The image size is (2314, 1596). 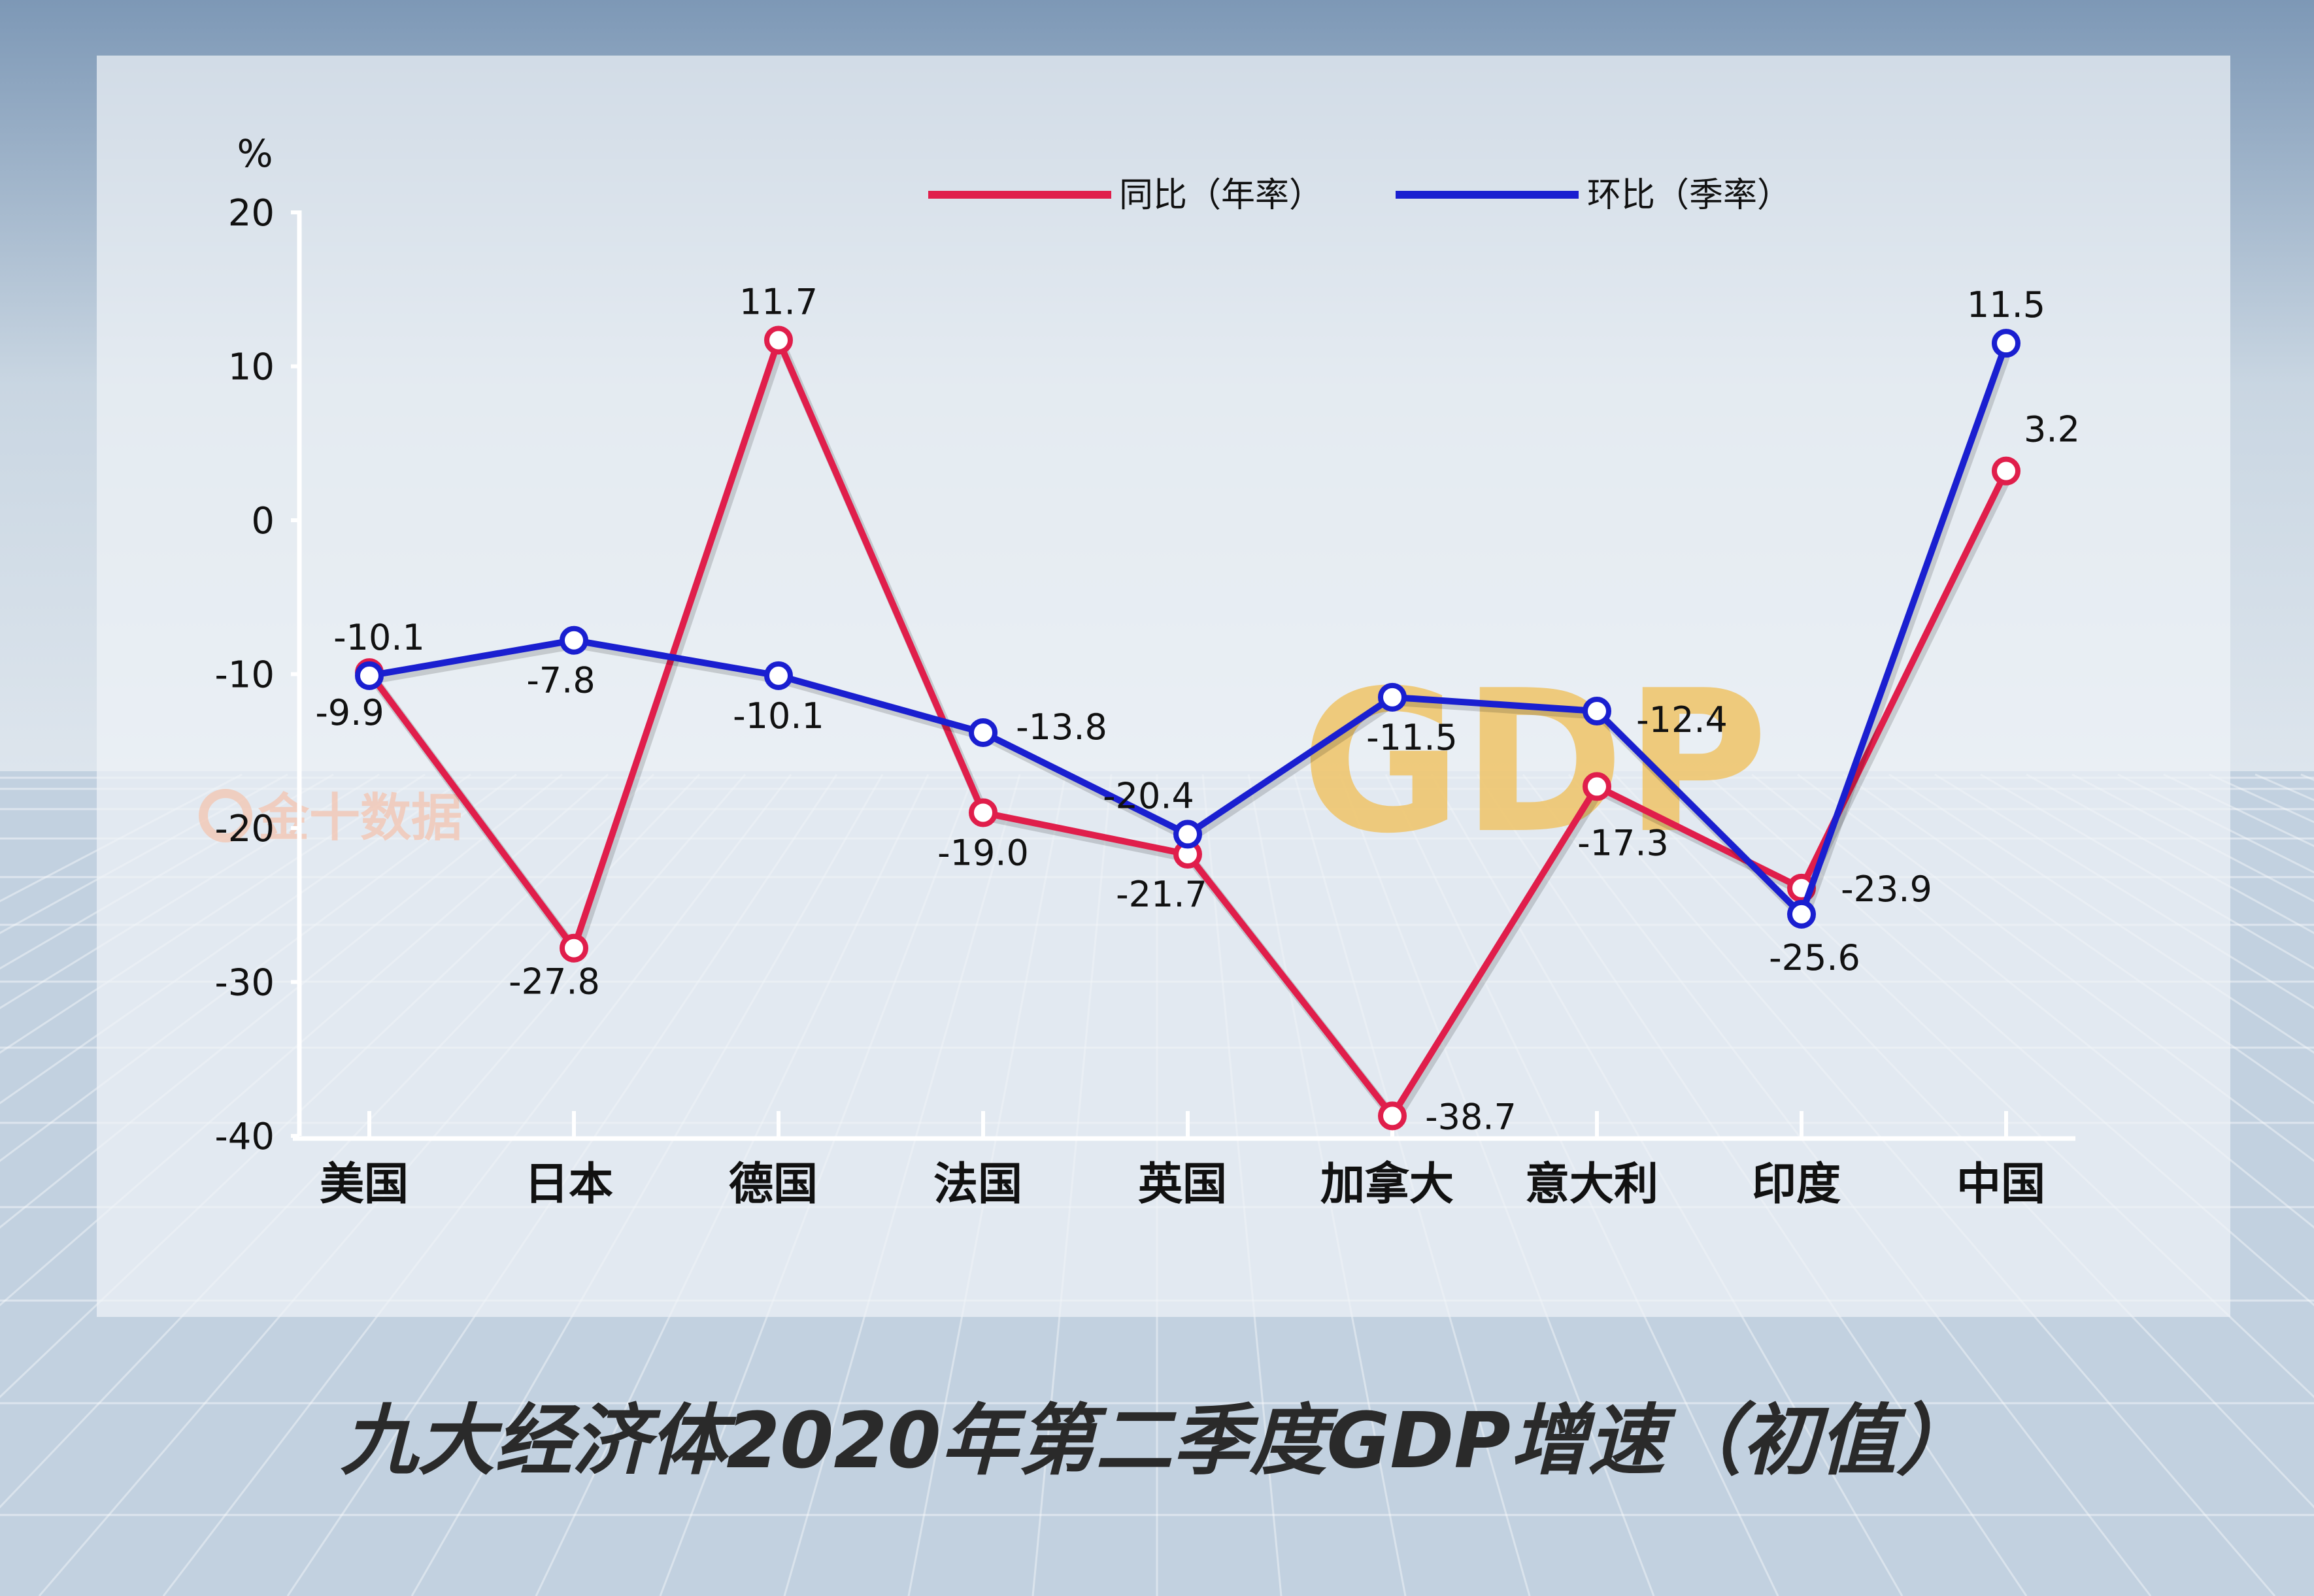 What do you see at coordinates (773, 1184) in the screenshot?
I see `x-tick-label: 德国` at bounding box center [773, 1184].